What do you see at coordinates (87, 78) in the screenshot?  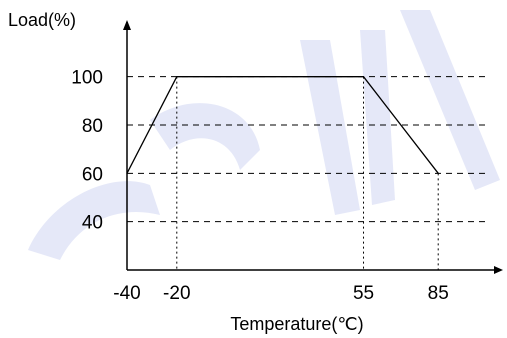 I see `y-tick-label-100: 100` at bounding box center [87, 78].